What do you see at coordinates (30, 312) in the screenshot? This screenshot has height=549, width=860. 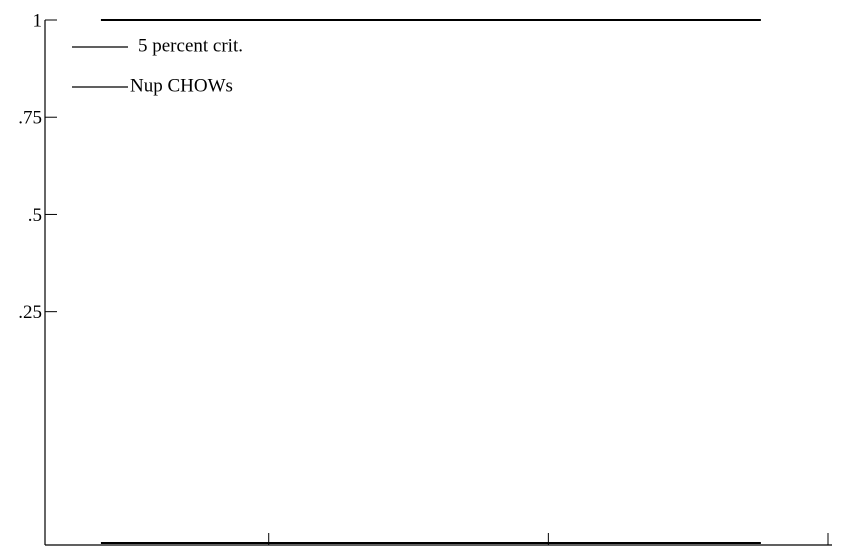 I see `y-tick-label: .25` at bounding box center [30, 312].